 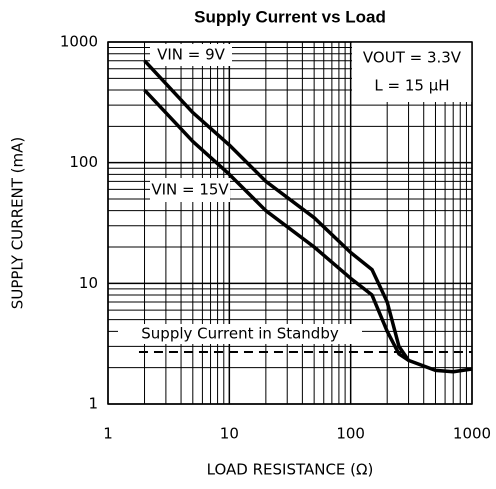 What do you see at coordinates (412, 58) in the screenshot?
I see `annotation: VOUT = 3.3V` at bounding box center [412, 58].